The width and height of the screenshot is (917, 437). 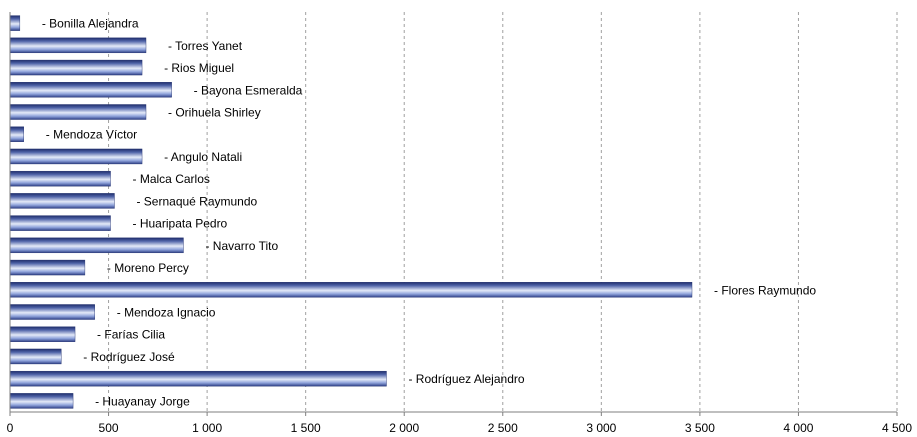 I want to click on x-tick-label: 2 500, so click(x=503, y=428).